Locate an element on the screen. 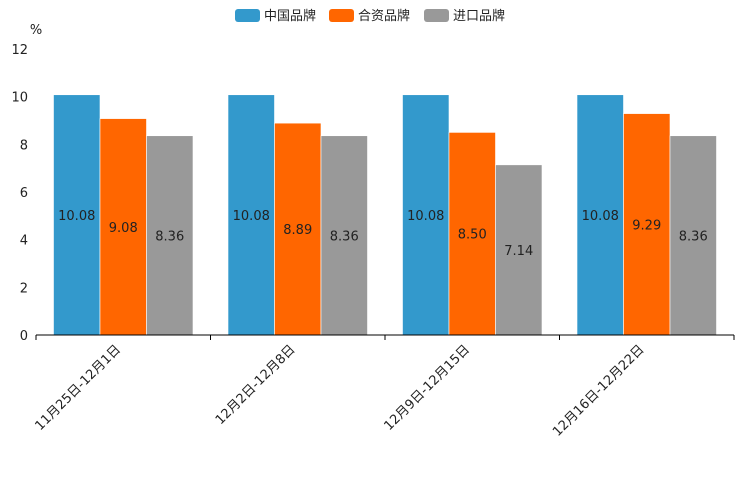 This screenshot has height=496, width=744. bar-value-label: 8.50 is located at coordinates (472, 235).